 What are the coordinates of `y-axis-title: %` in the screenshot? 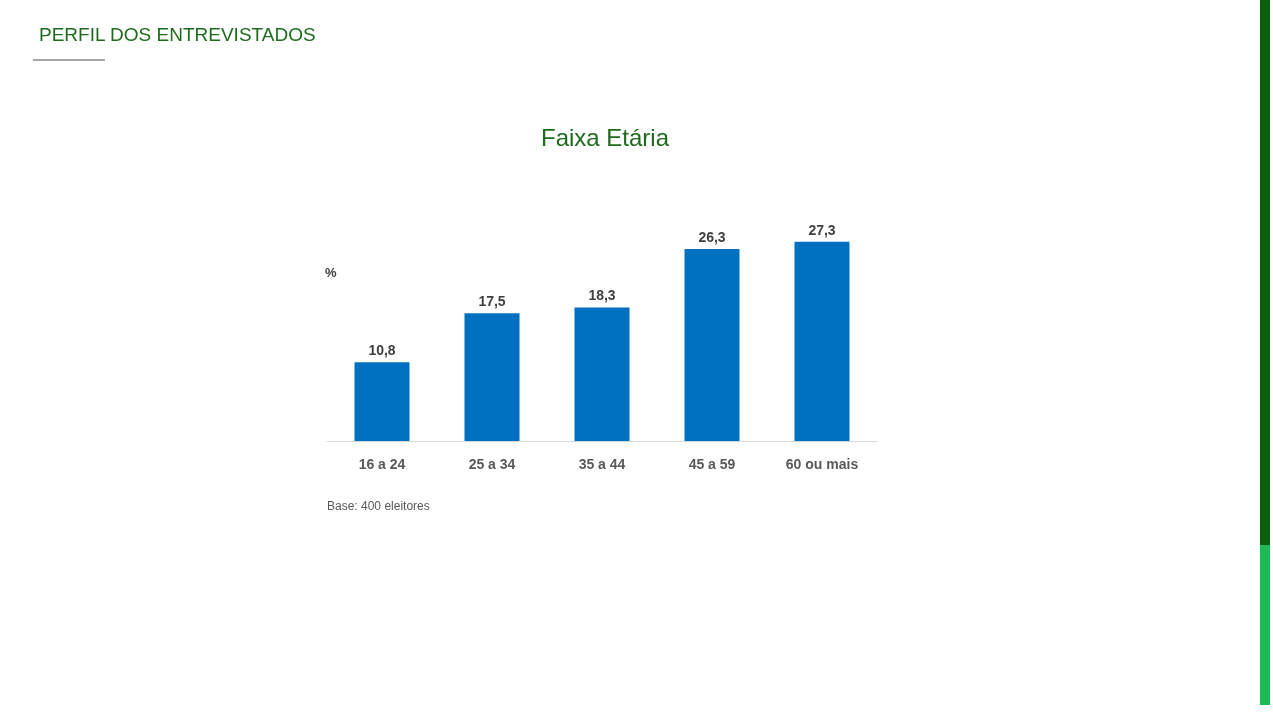 It's located at (331, 272).